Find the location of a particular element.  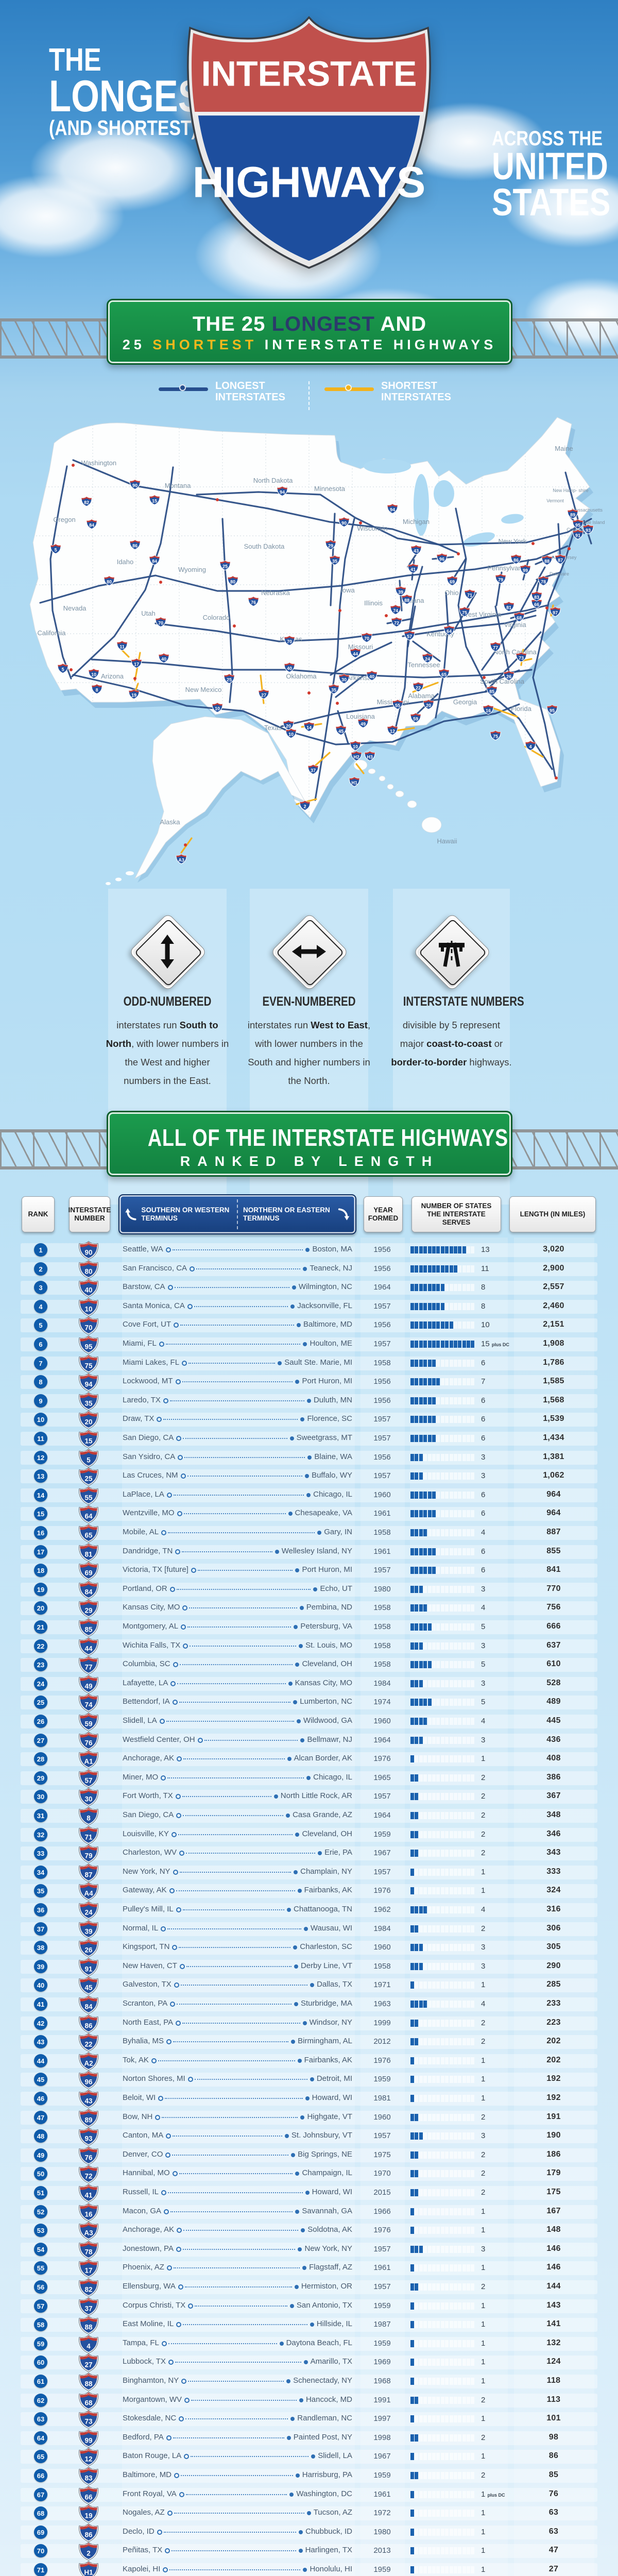

year-formed: 1975 is located at coordinates (382, 2154).